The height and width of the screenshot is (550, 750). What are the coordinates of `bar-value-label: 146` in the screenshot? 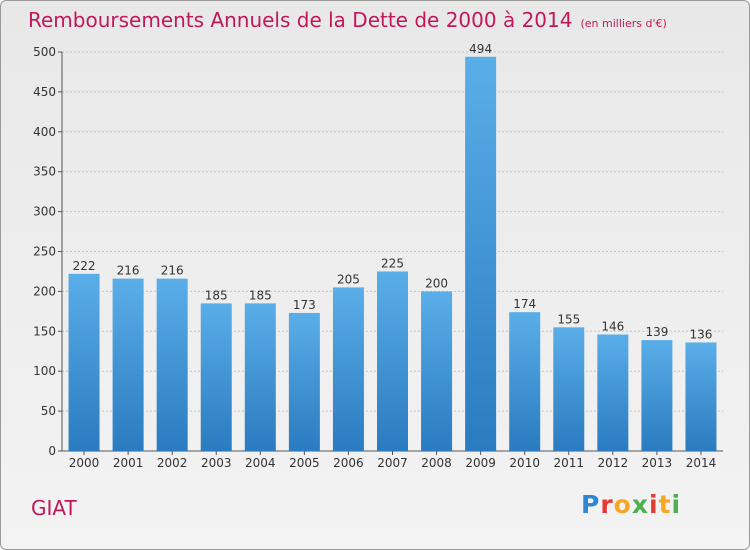 It's located at (612, 326).